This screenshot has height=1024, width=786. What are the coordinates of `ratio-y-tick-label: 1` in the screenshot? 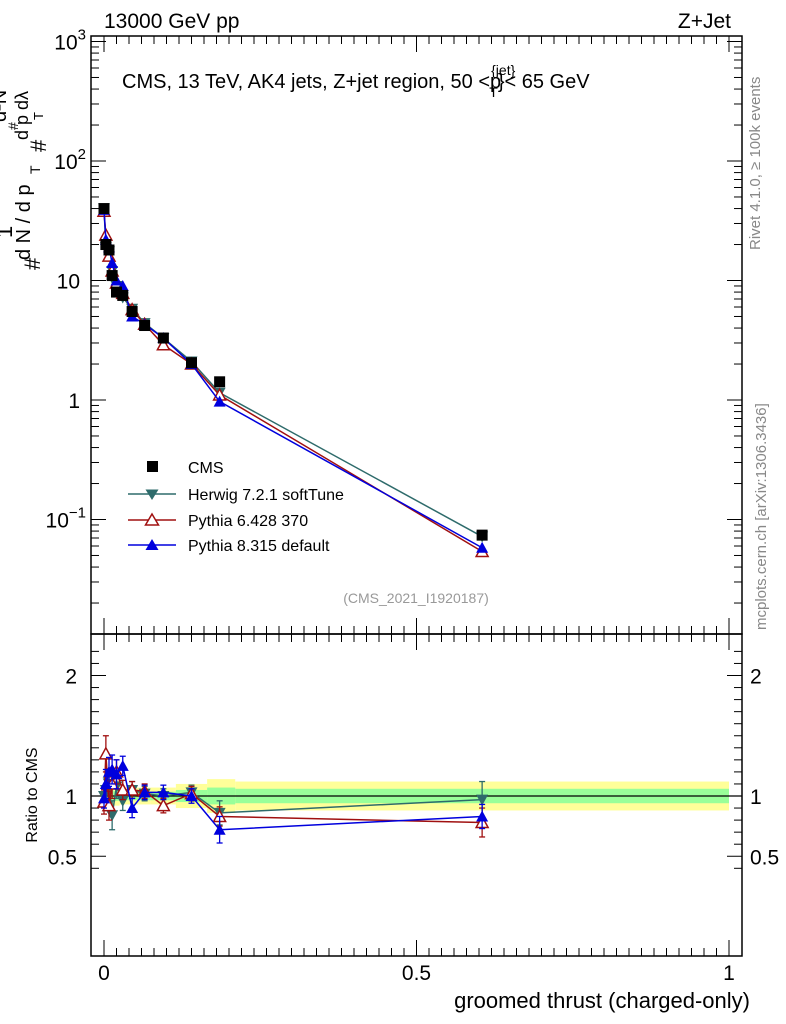 It's located at (71, 797).